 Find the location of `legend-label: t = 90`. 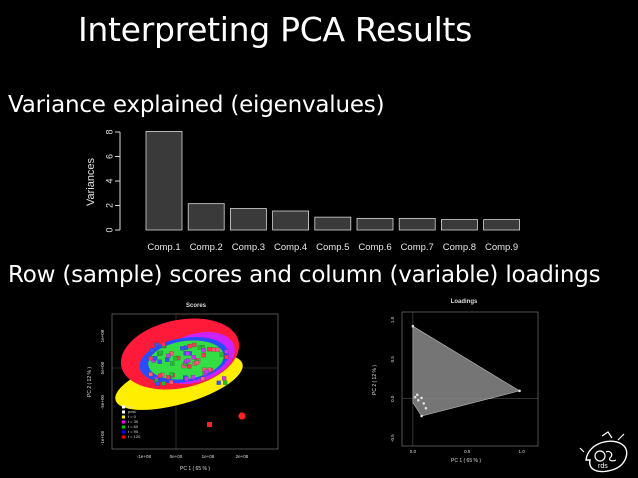

legend-label: t = 90 is located at coordinates (133, 431).